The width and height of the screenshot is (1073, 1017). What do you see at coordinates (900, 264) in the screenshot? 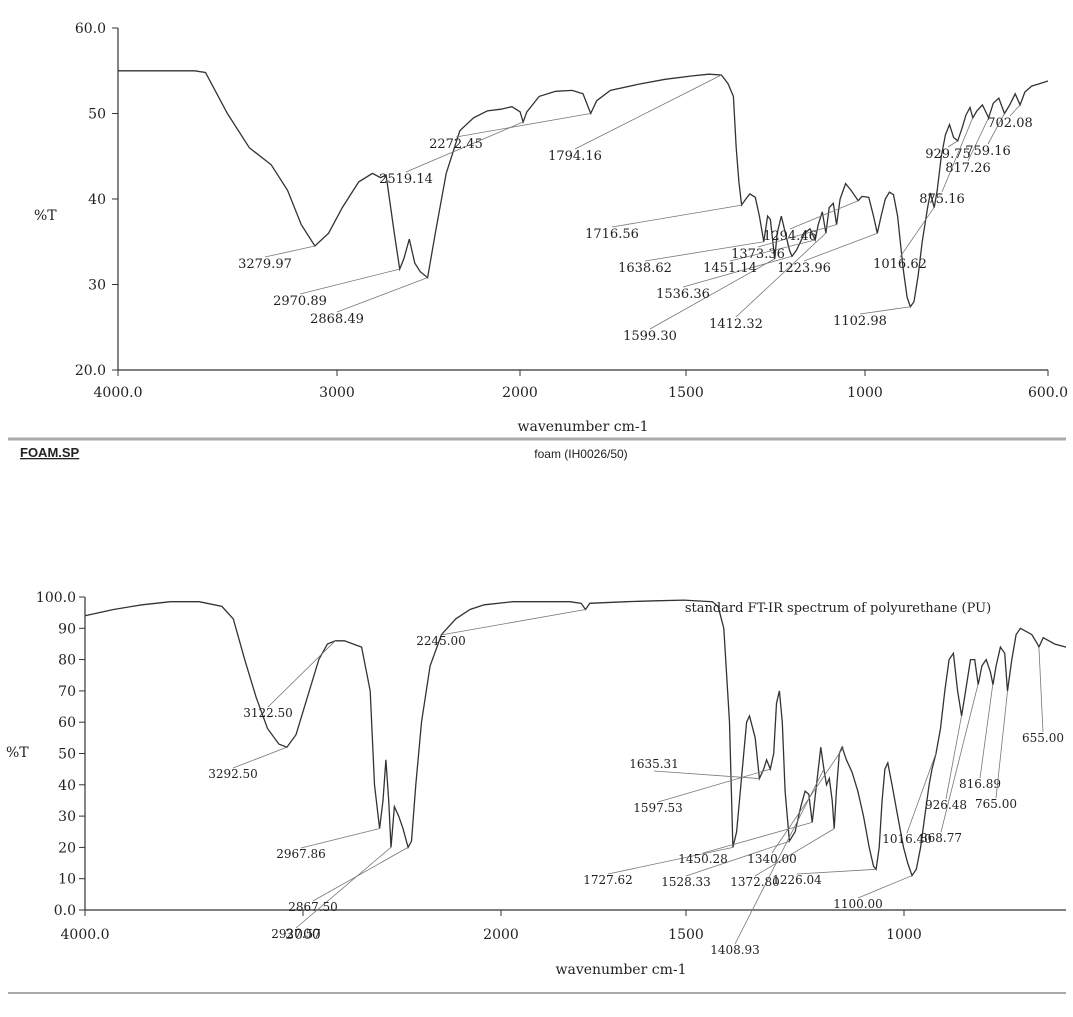
I see `peak-label: 1016.62` at bounding box center [900, 264].